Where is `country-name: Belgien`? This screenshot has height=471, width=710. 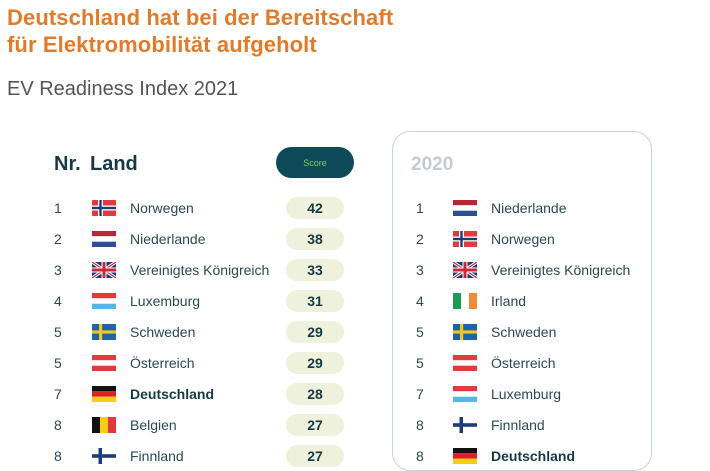 country-name: Belgien is located at coordinates (153, 425).